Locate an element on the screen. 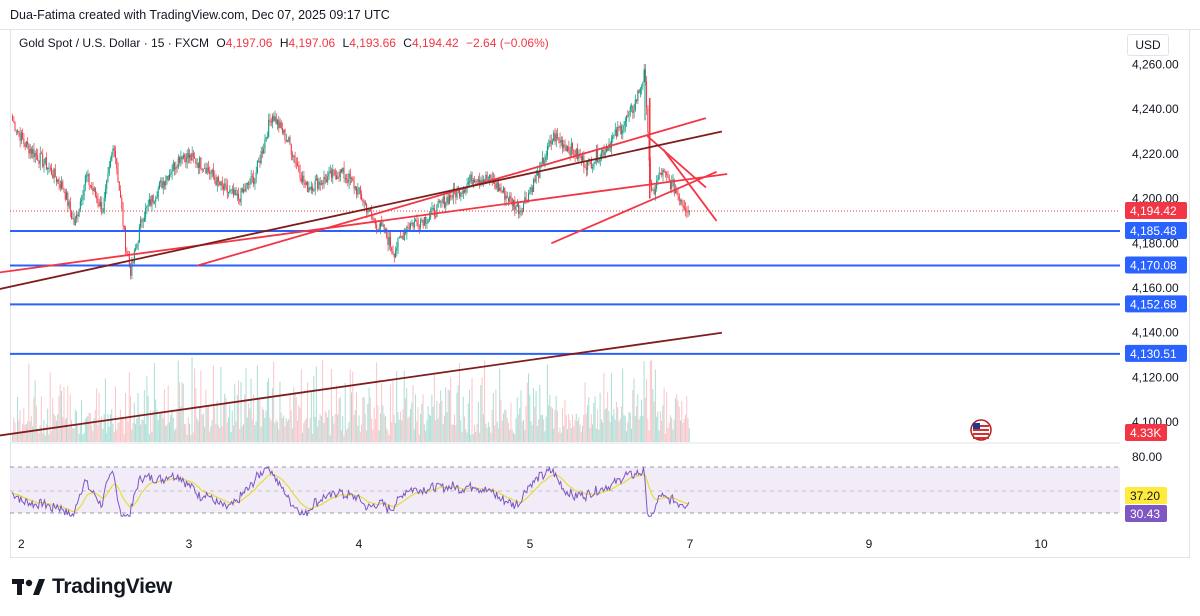  flag-canton is located at coordinates (976, 426).